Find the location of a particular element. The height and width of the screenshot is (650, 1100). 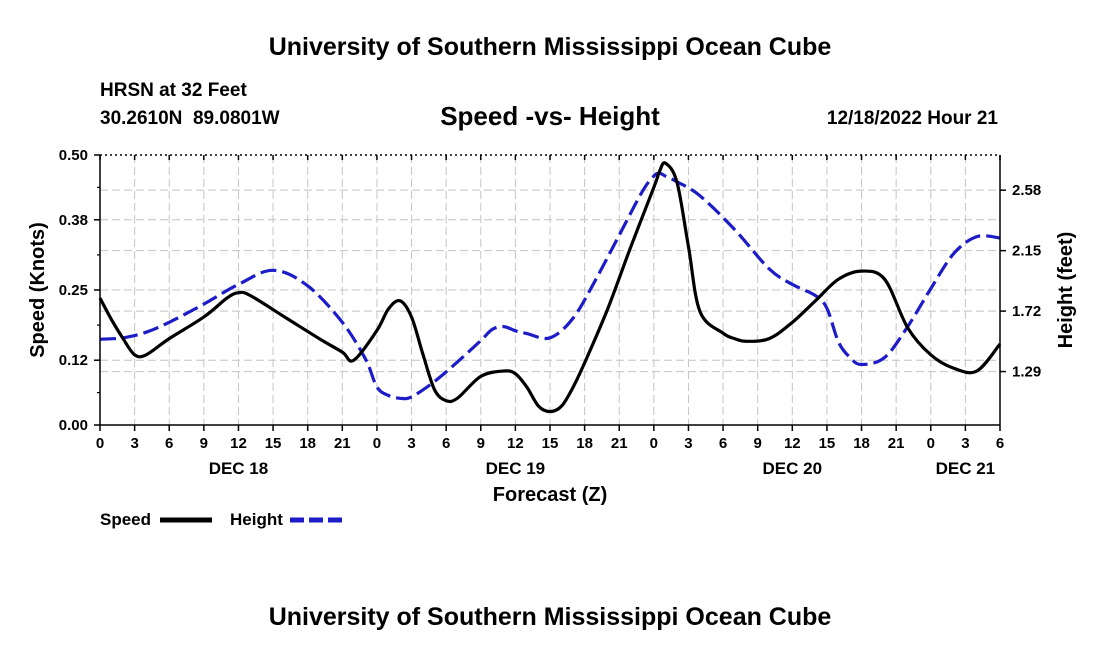

y-right-tick-label: 1.29 is located at coordinates (1026, 372).